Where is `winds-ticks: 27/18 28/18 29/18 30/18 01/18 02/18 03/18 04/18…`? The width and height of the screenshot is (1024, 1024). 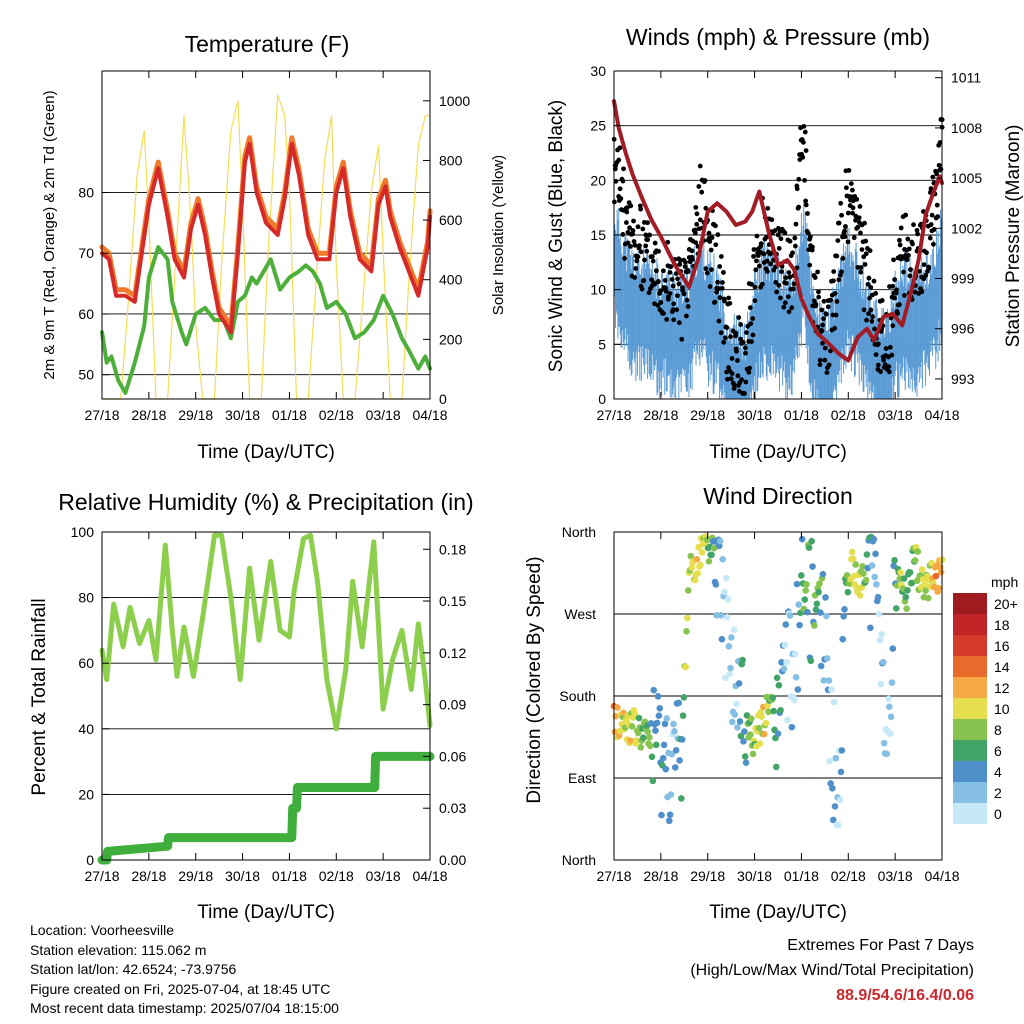
winds-ticks: 27/18 28/18 29/18 30/18 01/18 02/18 03/18 04/18… is located at coordinates (786, 243).